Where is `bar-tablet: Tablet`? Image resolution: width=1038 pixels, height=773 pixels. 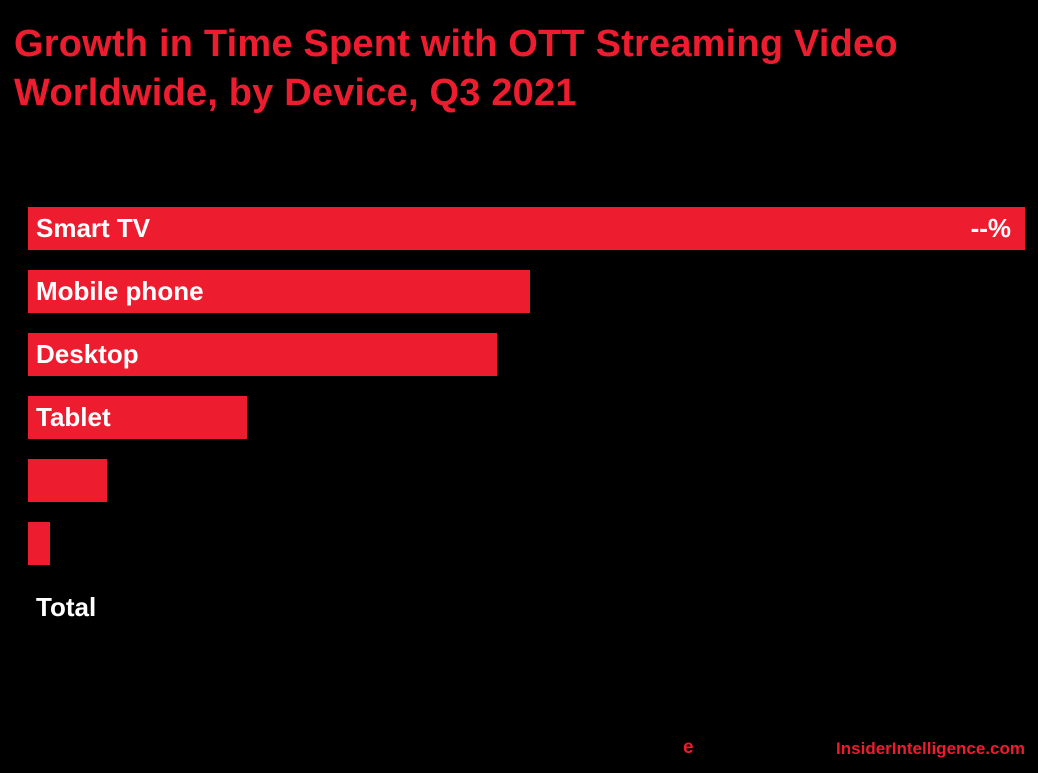
bar-tablet: Tablet is located at coordinates (138, 417).